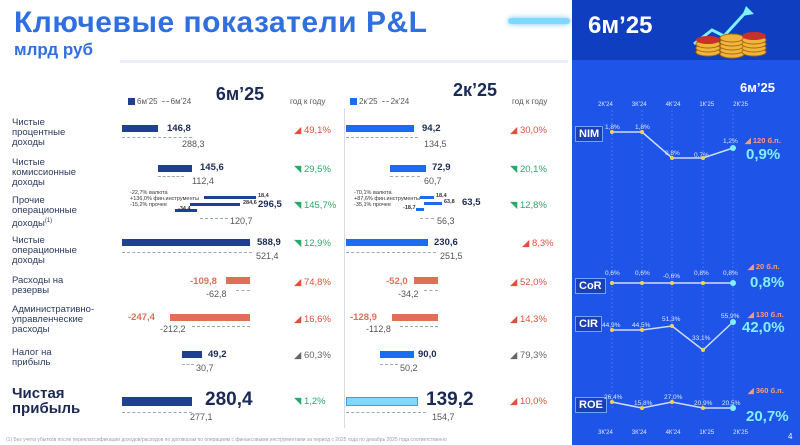  I want to click on h1-value-net-operating: 588,9, so click(269, 242).